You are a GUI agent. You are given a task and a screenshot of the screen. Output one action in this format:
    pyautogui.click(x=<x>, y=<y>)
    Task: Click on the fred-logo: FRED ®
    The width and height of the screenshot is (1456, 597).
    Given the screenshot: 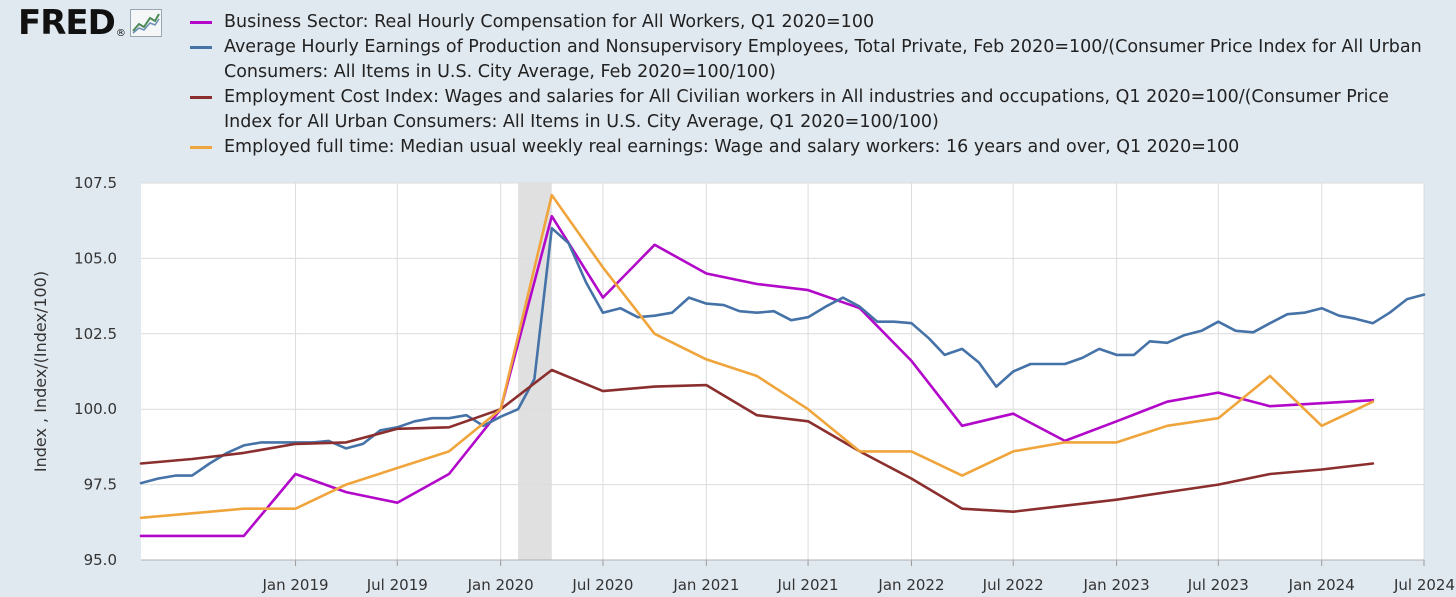 What is the action you would take?
    pyautogui.click(x=90, y=23)
    